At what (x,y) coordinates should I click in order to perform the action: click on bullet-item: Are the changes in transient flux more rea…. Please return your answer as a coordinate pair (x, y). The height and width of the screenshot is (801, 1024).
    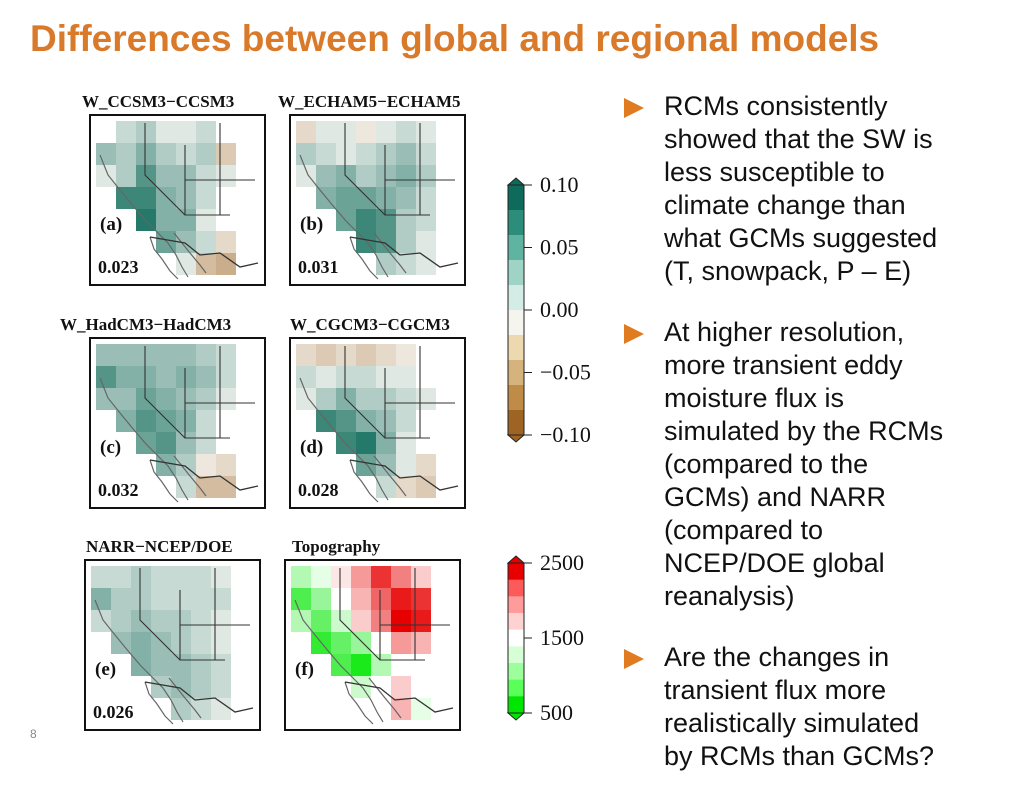
    Looking at the image, I should click on (819, 707).